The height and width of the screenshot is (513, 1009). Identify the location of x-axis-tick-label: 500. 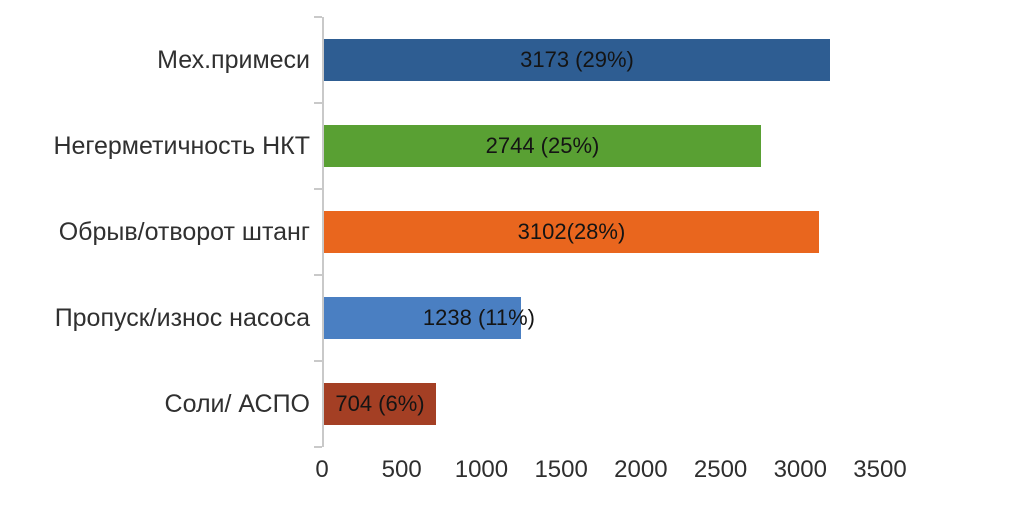
(401, 469).